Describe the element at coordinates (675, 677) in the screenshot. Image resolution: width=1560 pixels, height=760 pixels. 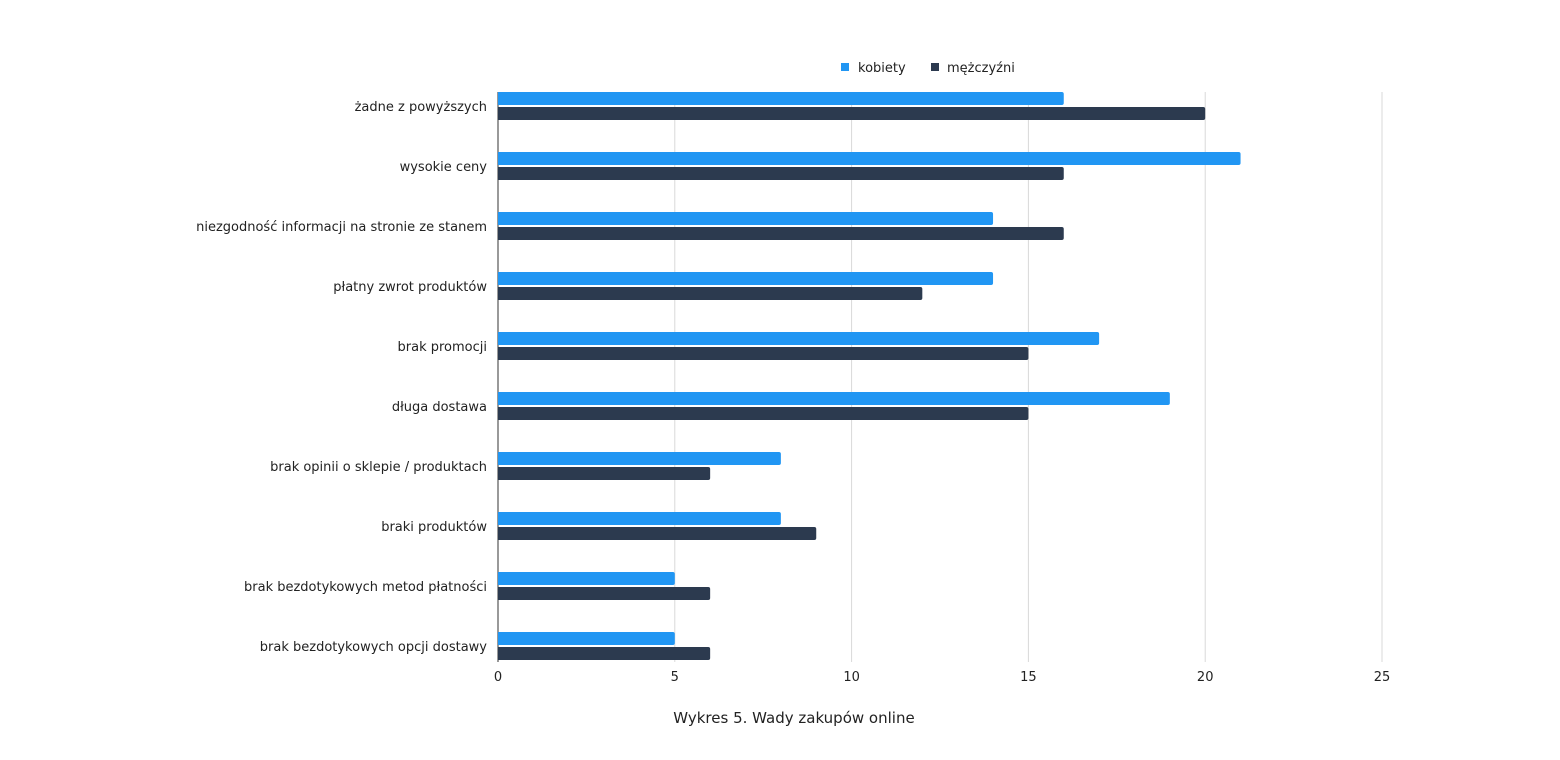
I see `x-tick-label: 5` at that location.